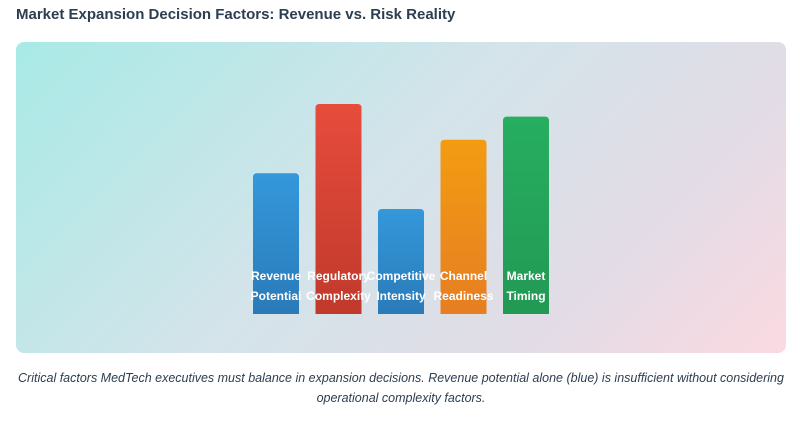 The width and height of the screenshot is (800, 424). Describe the element at coordinates (338, 286) in the screenshot. I see `bar-label-1: Regulatory Complexity` at that location.